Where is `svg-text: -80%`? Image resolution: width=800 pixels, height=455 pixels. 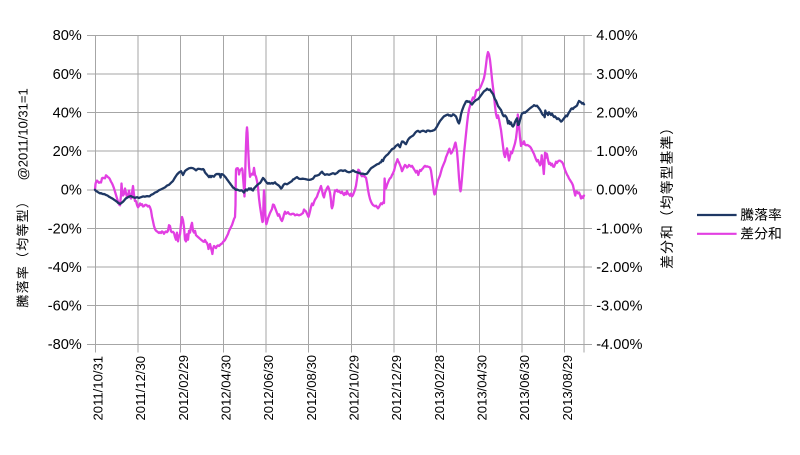
svg-text: -80% is located at coordinates (65, 345).